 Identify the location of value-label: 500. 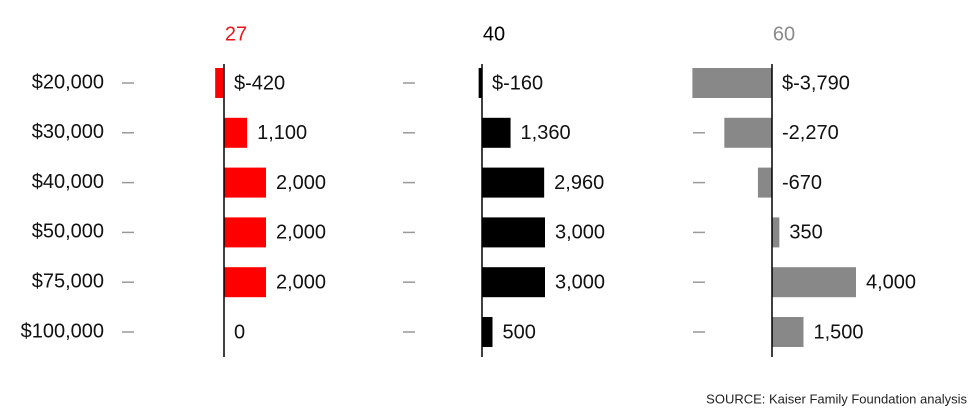
(519, 332).